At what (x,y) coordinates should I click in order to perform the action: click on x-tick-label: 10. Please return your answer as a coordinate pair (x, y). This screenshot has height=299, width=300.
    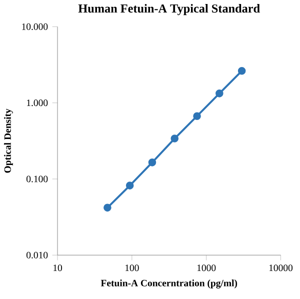
    Looking at the image, I should click on (58, 268).